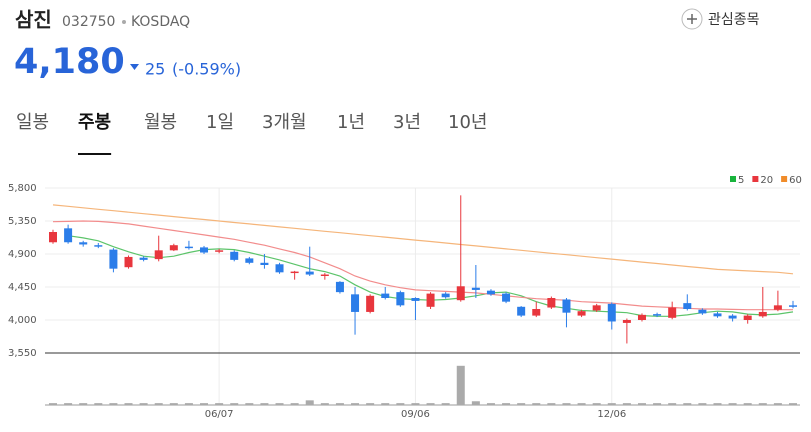 This screenshot has height=432, width=811. I want to click on change-percent: (-0.59%), so click(206, 69).